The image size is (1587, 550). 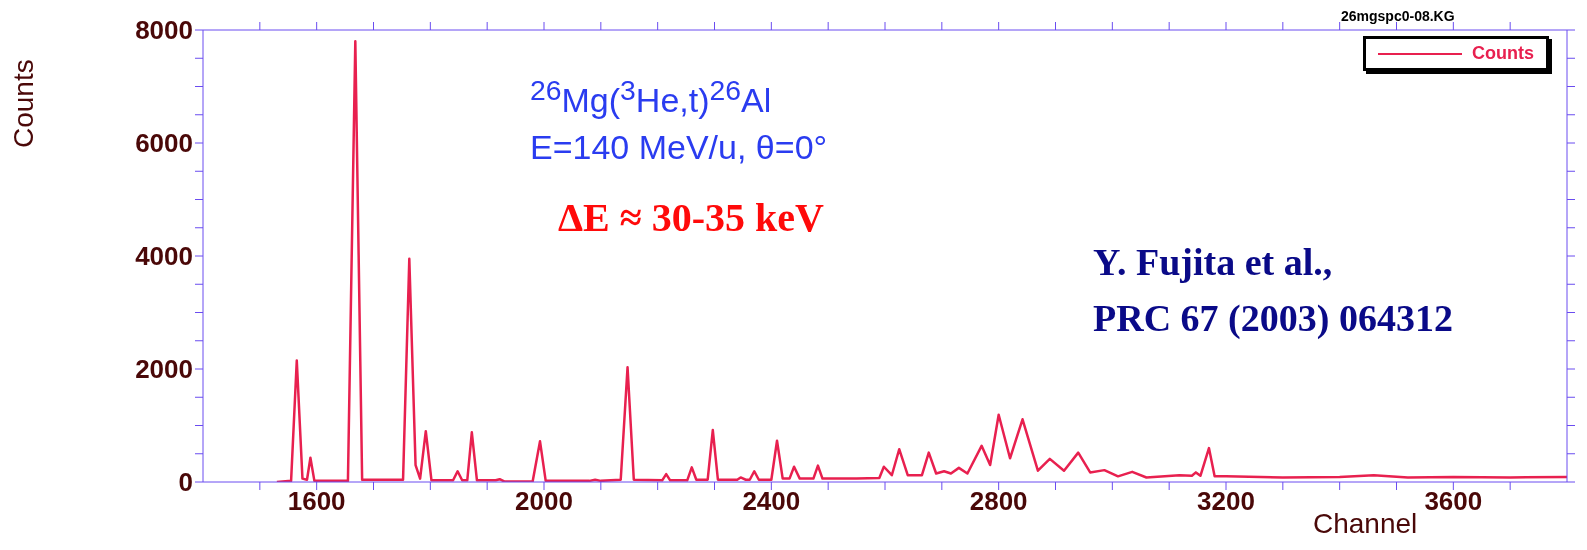 I want to click on x-tick-label: 3600, so click(x=1453, y=501).